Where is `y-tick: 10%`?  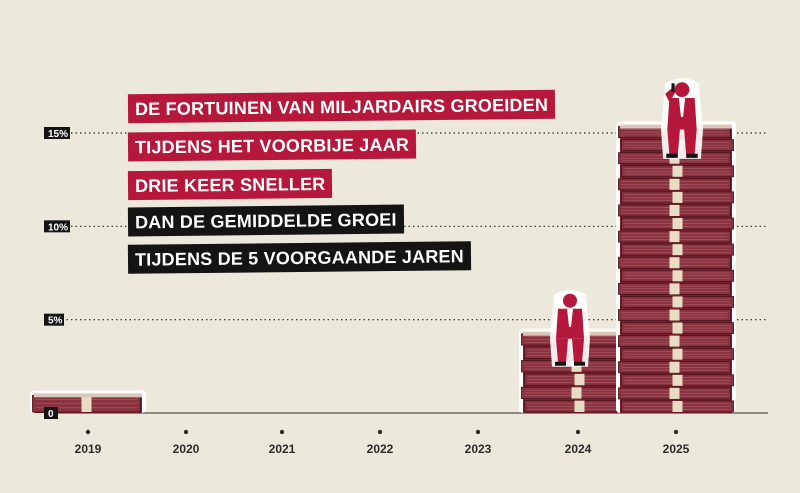
y-tick: 10% is located at coordinates (57, 226).